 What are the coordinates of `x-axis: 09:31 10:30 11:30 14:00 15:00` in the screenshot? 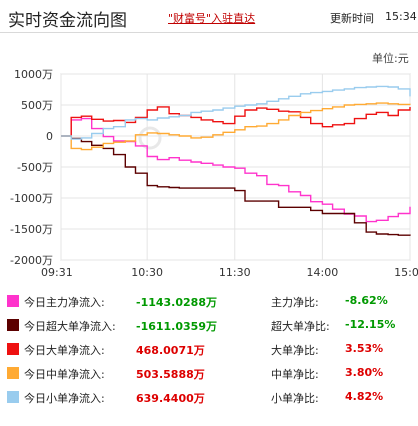 It's located at (229, 272).